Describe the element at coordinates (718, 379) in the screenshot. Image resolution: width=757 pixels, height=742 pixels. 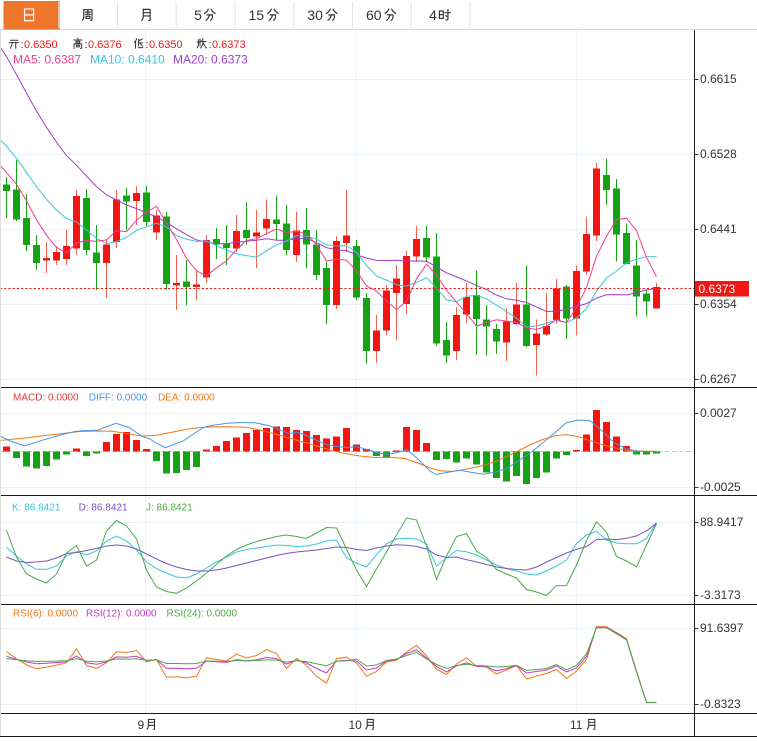
I see `svg-text: 0.6267` at that location.